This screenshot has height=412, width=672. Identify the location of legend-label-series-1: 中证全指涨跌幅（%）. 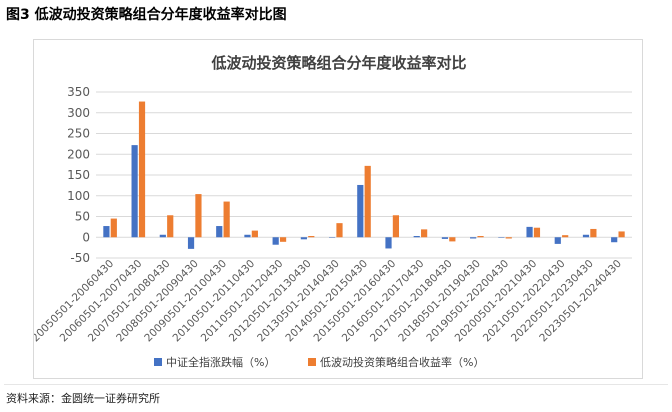
(220, 362).